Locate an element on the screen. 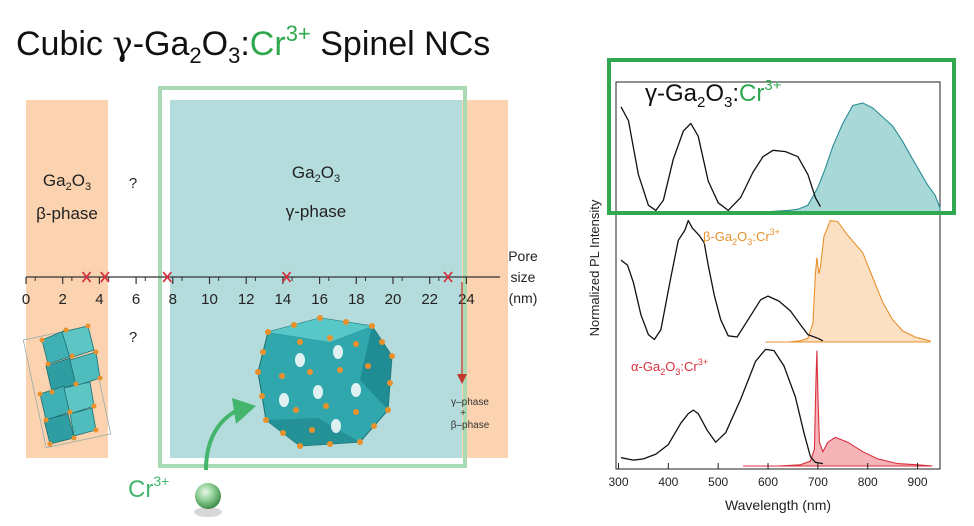  x-tick-label: 400 is located at coordinates (668, 482).